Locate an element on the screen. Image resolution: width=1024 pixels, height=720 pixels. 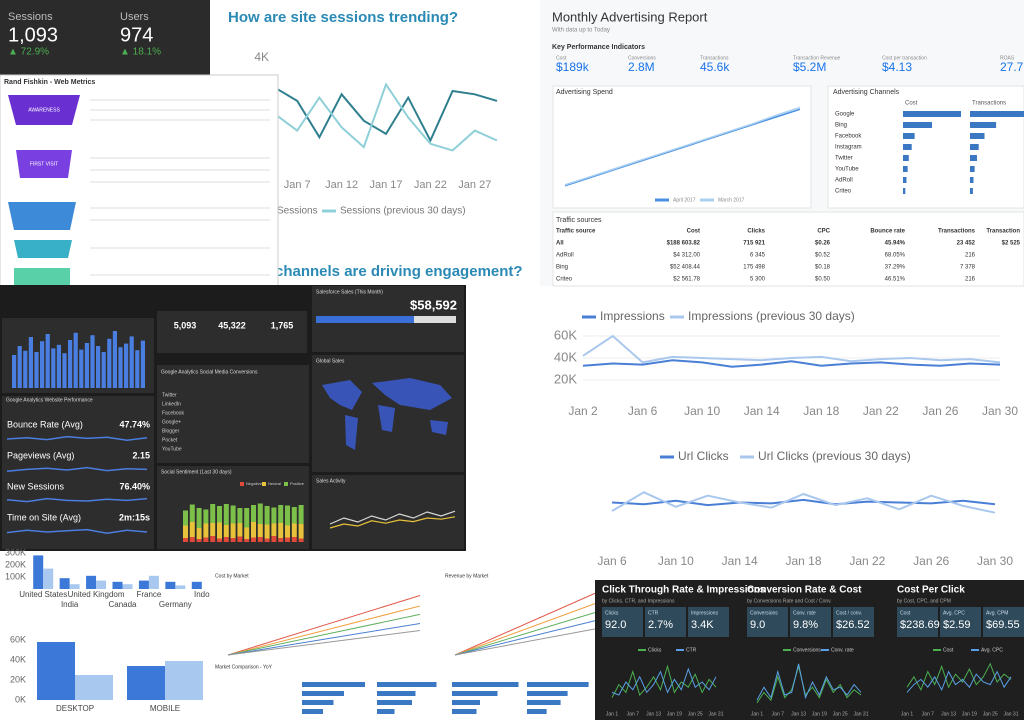
label: 1,093 is located at coordinates (33, 35).